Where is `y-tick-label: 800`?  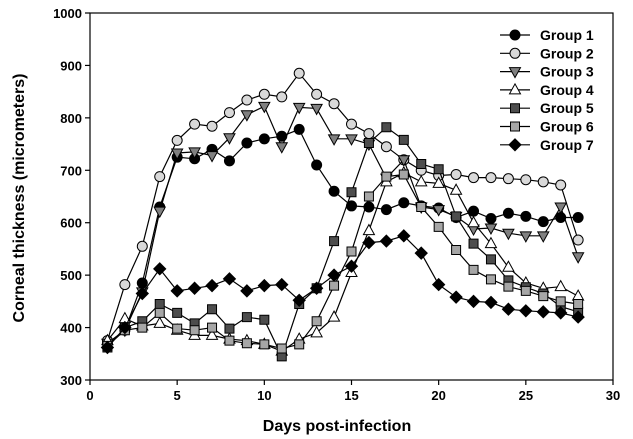
y-tick-label: 800 is located at coordinates (71, 118).